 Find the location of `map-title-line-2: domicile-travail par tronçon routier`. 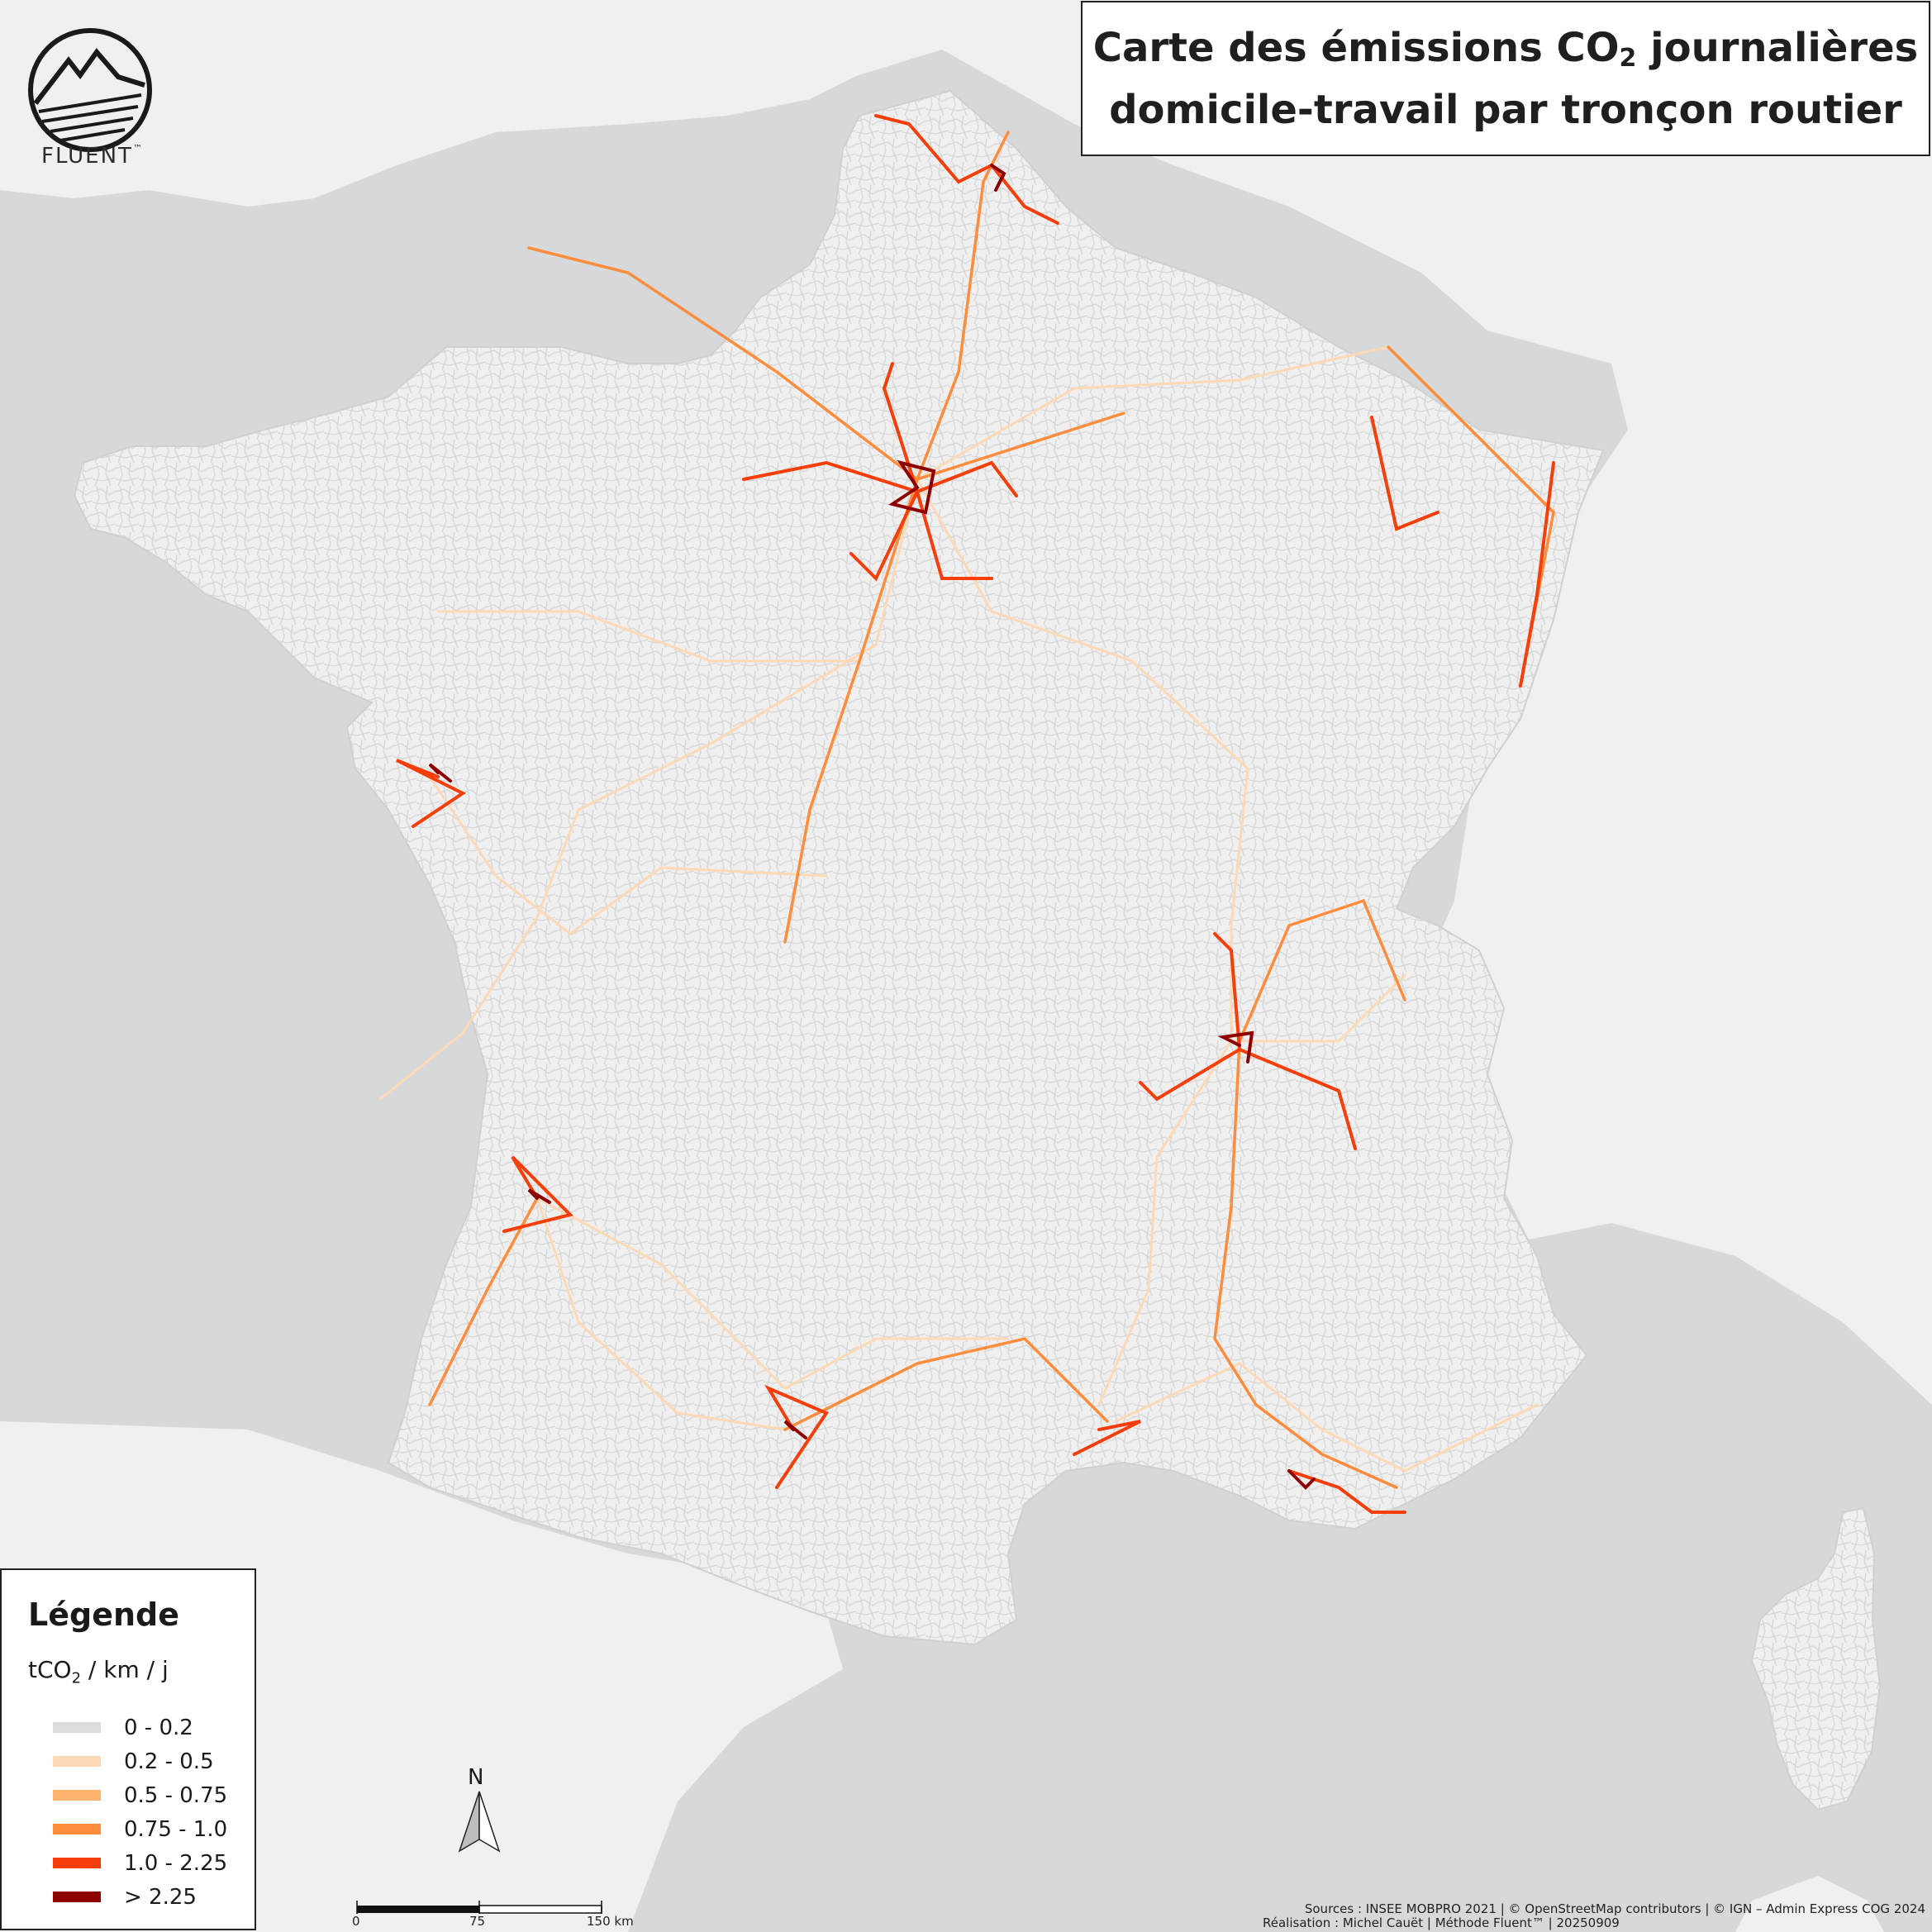

map-title-line-2: domicile-travail par tronçon routier is located at coordinates (1505, 109).